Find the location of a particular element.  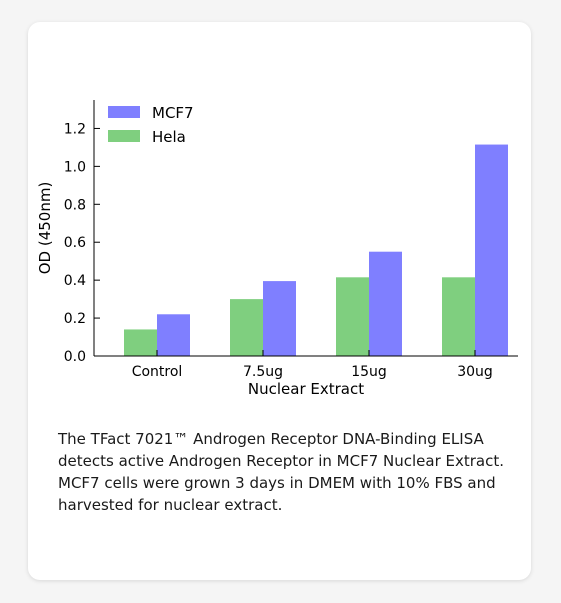

x-tick-label: 15ug is located at coordinates (369, 372).